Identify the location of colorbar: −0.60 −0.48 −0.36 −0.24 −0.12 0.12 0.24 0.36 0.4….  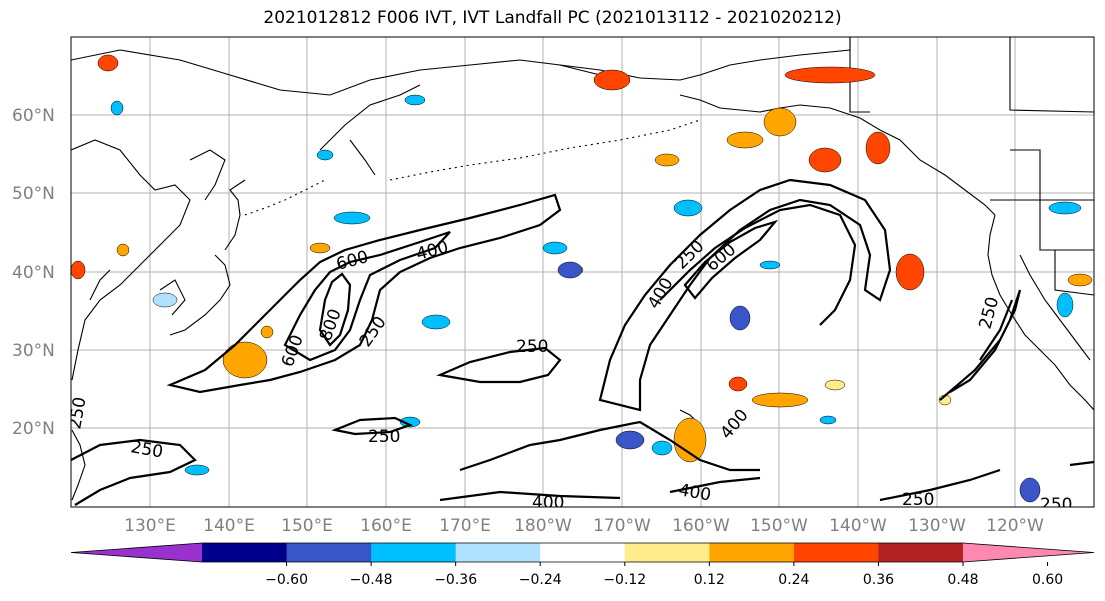
(582, 565).